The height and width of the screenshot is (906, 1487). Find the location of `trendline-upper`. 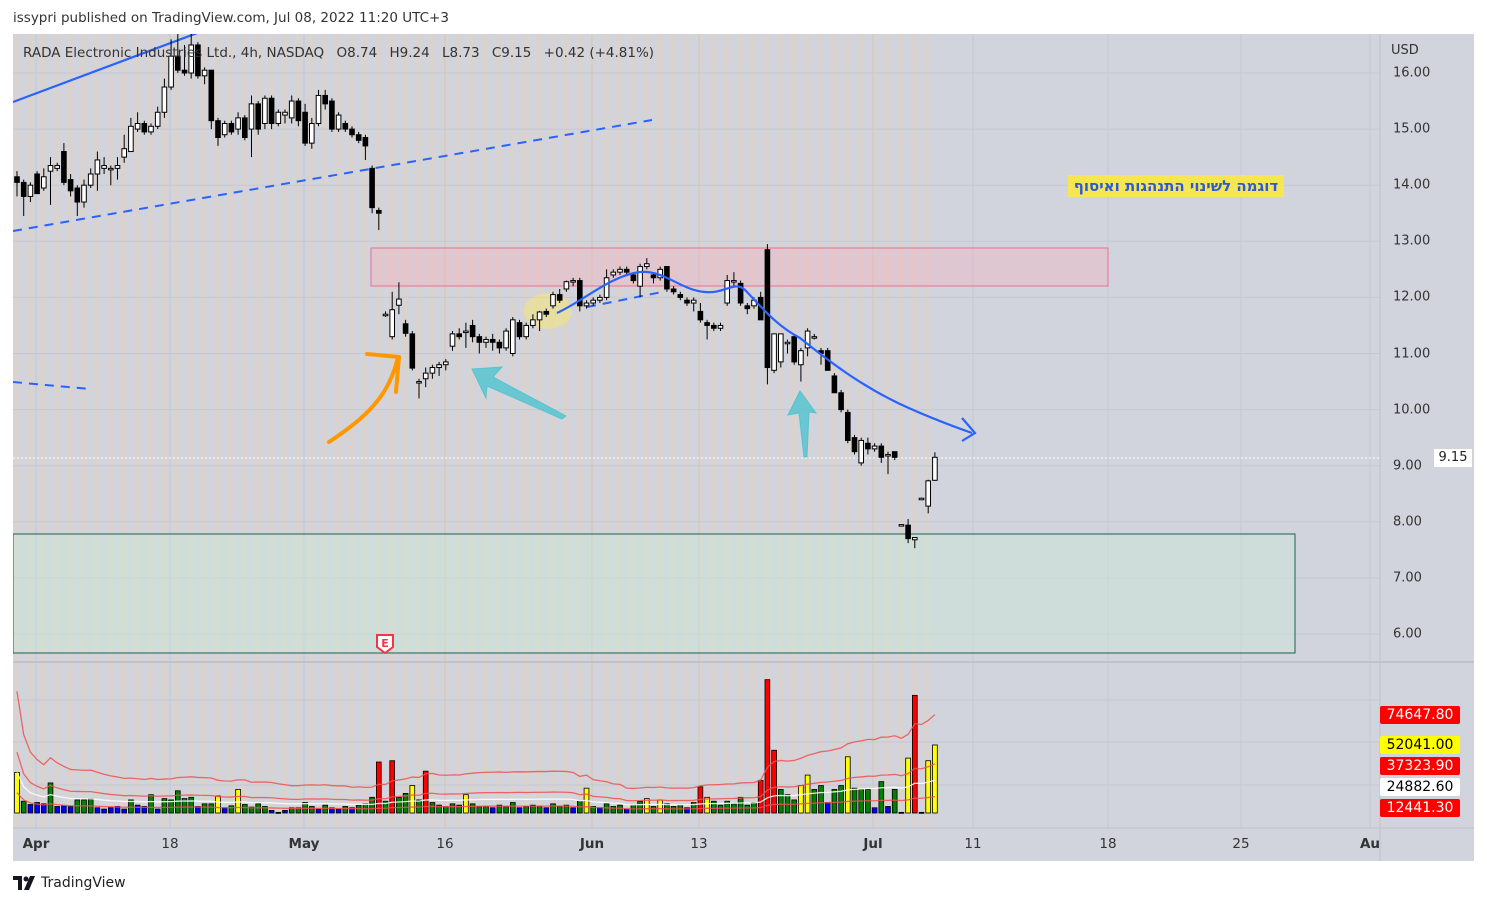

trendline-upper is located at coordinates (106, 68).